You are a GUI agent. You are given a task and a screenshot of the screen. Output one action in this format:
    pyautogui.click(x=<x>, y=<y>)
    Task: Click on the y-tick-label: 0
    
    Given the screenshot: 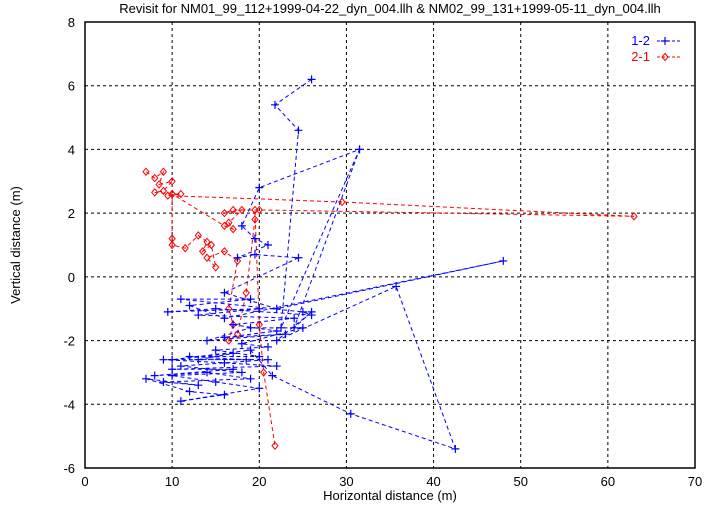 What is the action you would take?
    pyautogui.click(x=71, y=277)
    